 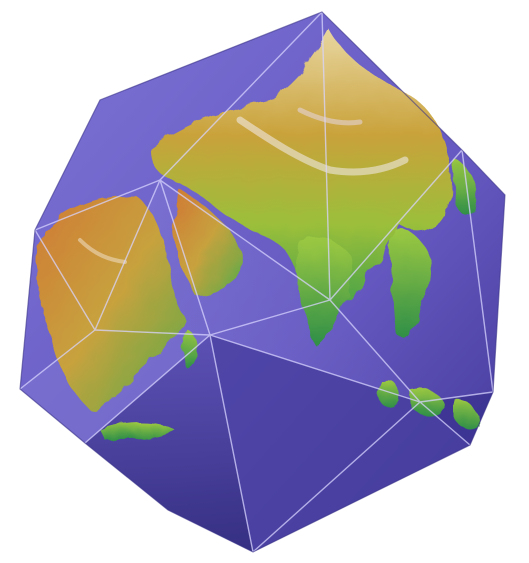 I want to click on land-right-fragment, so click(x=464, y=188).